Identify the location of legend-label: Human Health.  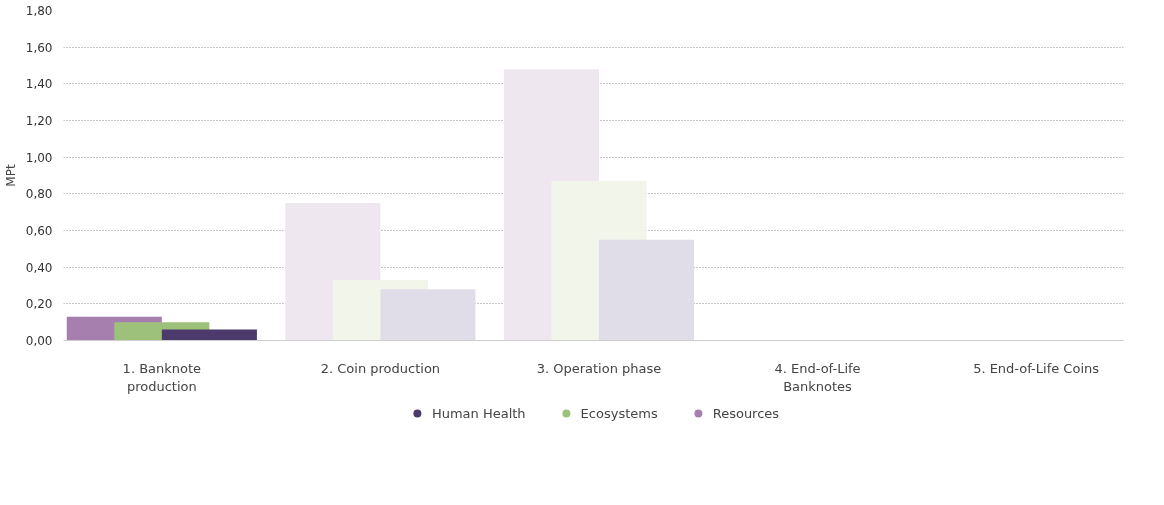
(478, 413).